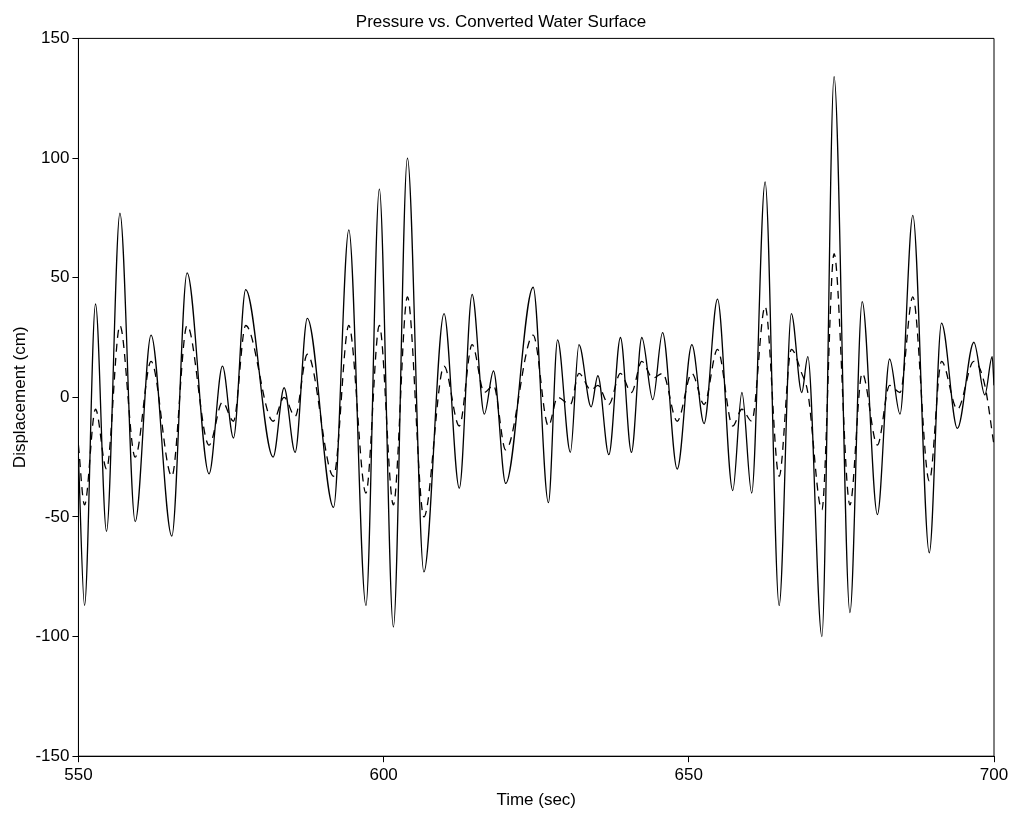 The width and height of the screenshot is (1032, 827). What do you see at coordinates (52, 636) in the screenshot?
I see `y-tick-label: -100` at bounding box center [52, 636].